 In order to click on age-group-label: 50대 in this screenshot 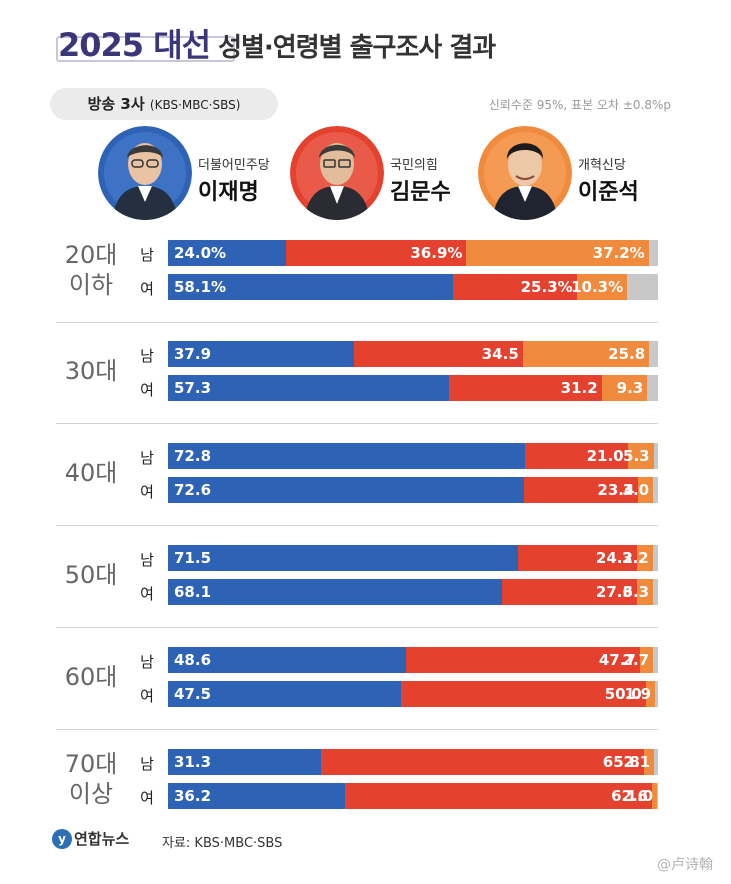, I will do `click(91, 575)`.